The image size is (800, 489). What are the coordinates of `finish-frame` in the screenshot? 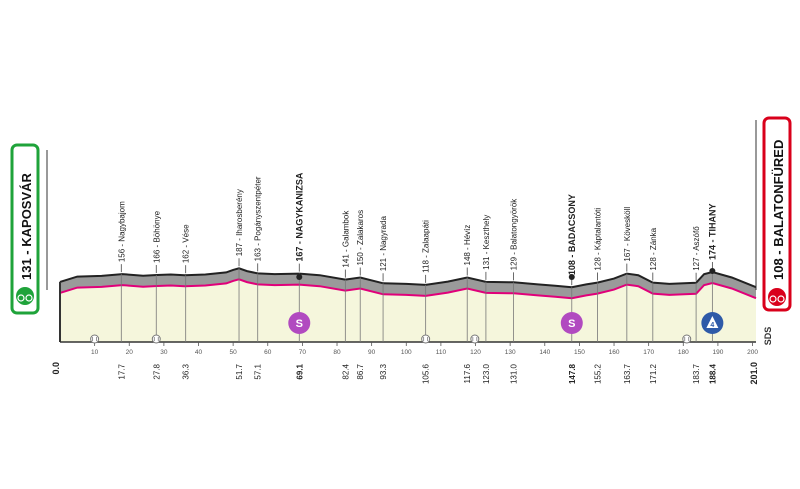 It's located at (777, 214).